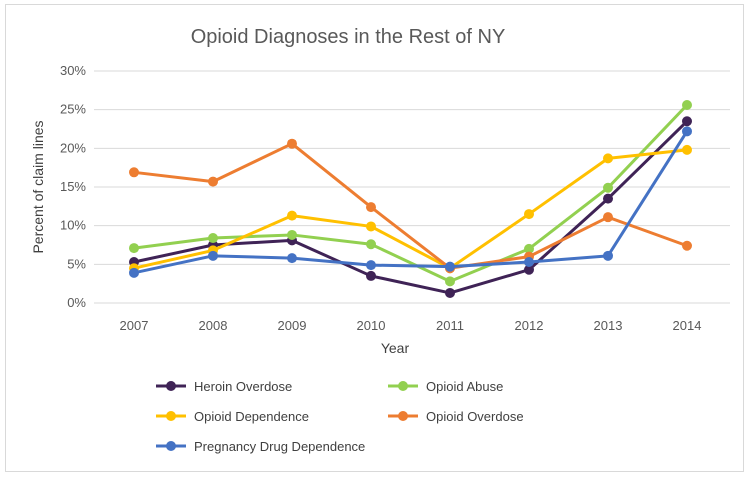 The width and height of the screenshot is (750, 477). I want to click on y-tick-label: 0%, so click(76, 302).